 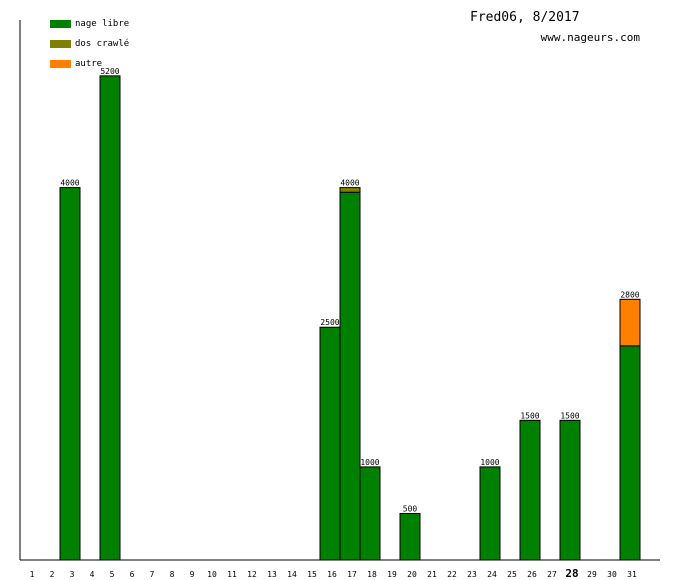 I want to click on x-tick-label-23: 23, so click(x=472, y=574).